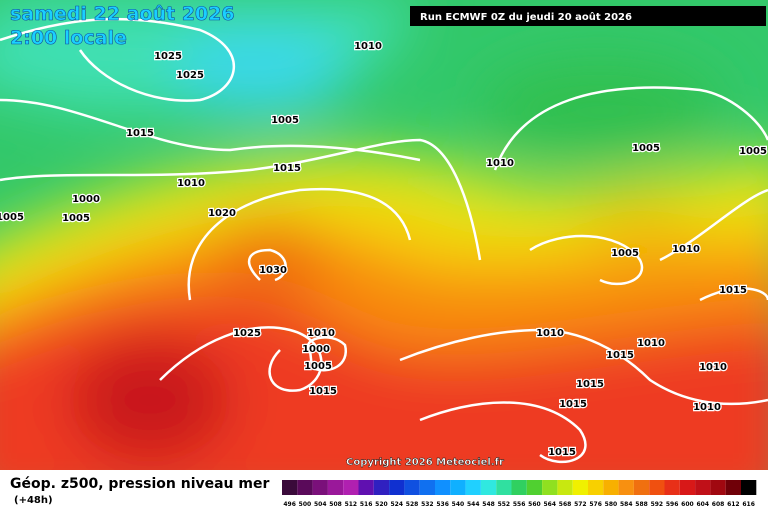 This screenshot has height=512, width=768. Describe the element at coordinates (595, 504) in the screenshot. I see `scale-label: 576` at that location.